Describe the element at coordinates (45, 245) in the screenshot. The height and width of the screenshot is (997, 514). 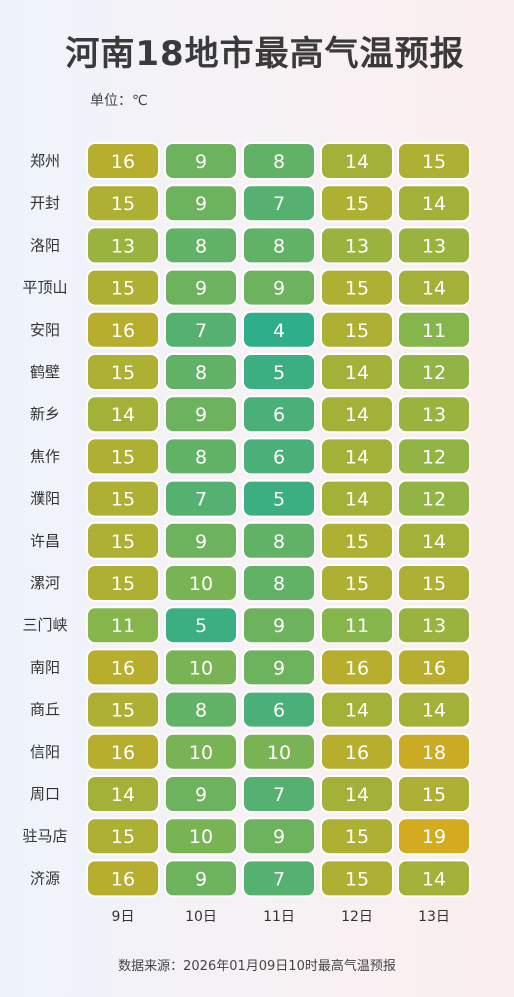
I see `row-label: 洛阳` at that location.